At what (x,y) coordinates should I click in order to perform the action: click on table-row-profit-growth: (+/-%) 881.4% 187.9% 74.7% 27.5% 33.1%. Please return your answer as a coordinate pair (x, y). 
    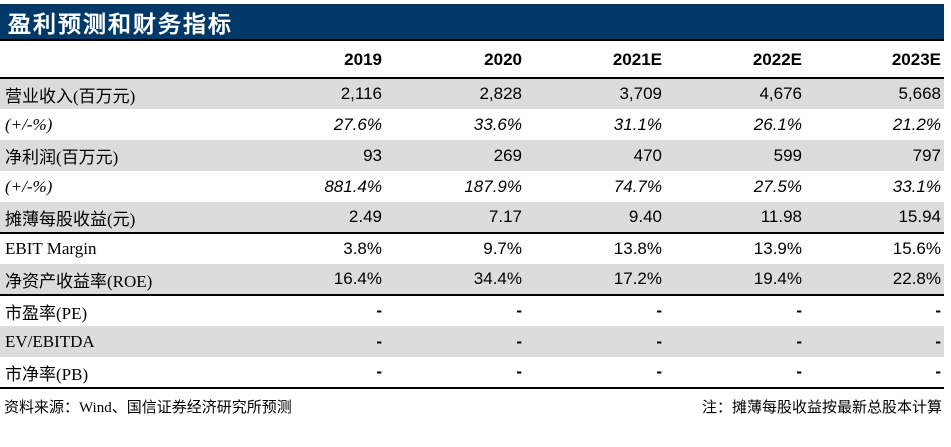
    Looking at the image, I should click on (472, 186).